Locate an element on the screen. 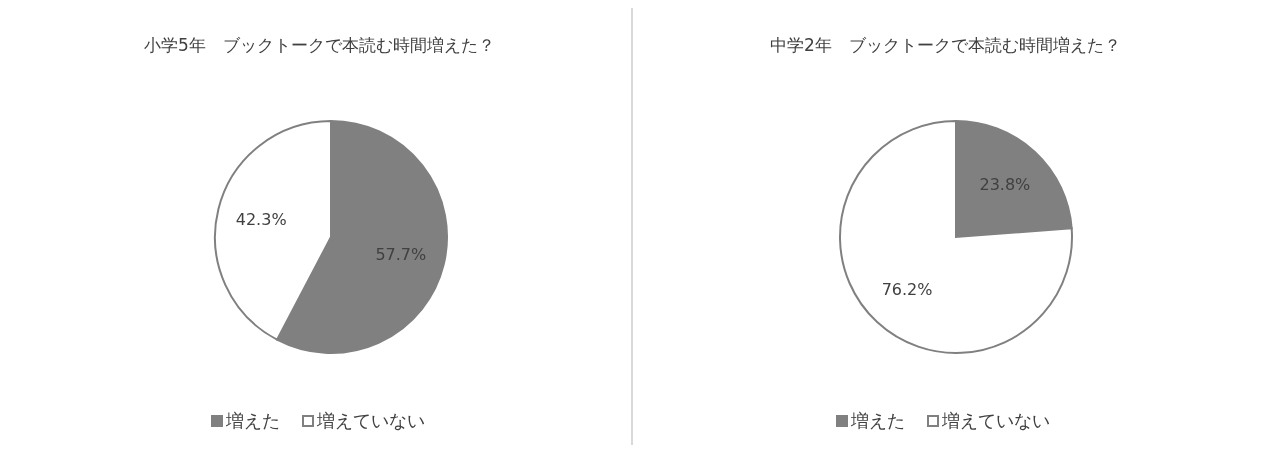  data-label: 42.3% is located at coordinates (261, 220).